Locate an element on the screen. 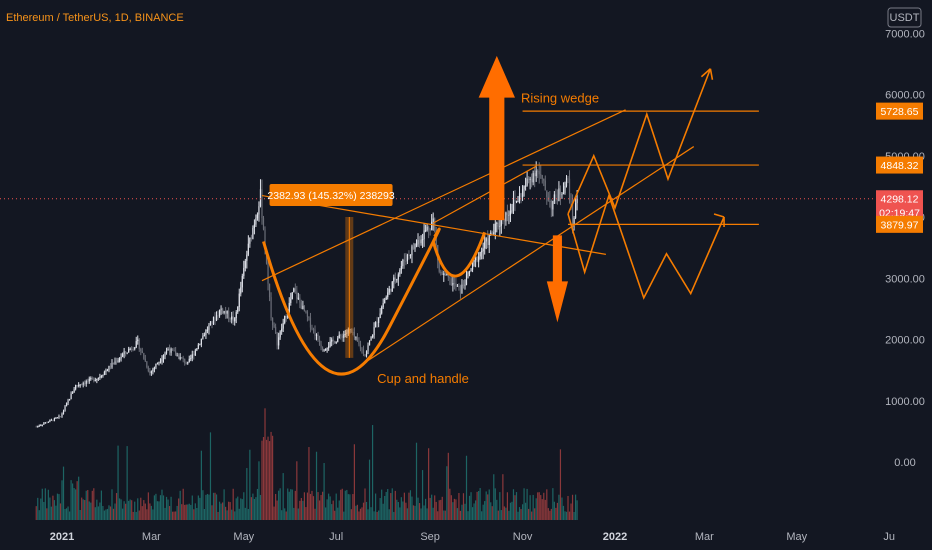 The image size is (932, 550). wedge-top-line is located at coordinates (484, 194).